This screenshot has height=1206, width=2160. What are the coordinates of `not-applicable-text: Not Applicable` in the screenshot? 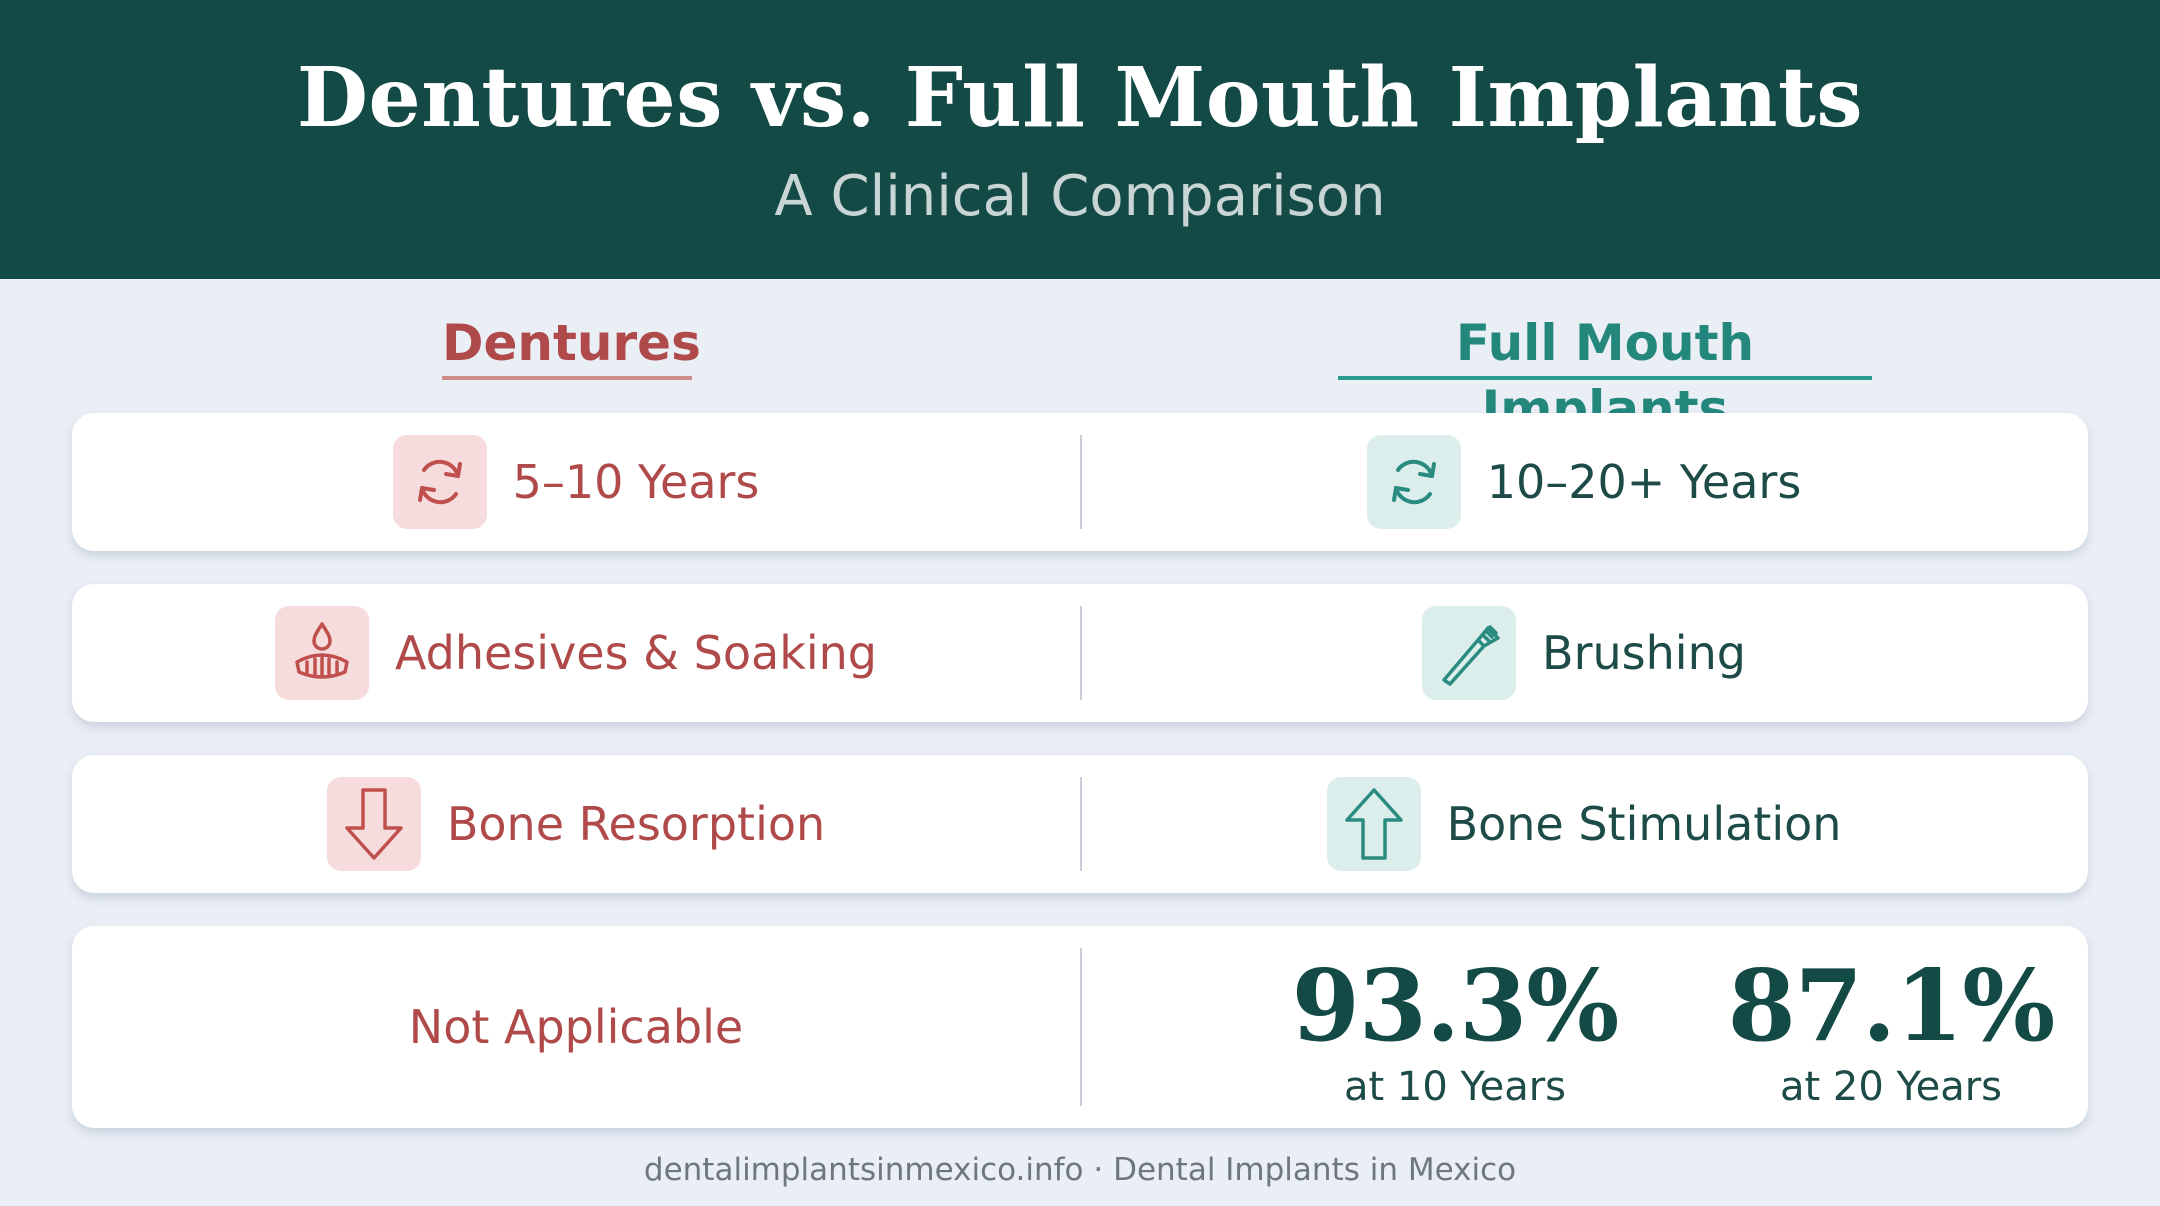 It's located at (576, 1027).